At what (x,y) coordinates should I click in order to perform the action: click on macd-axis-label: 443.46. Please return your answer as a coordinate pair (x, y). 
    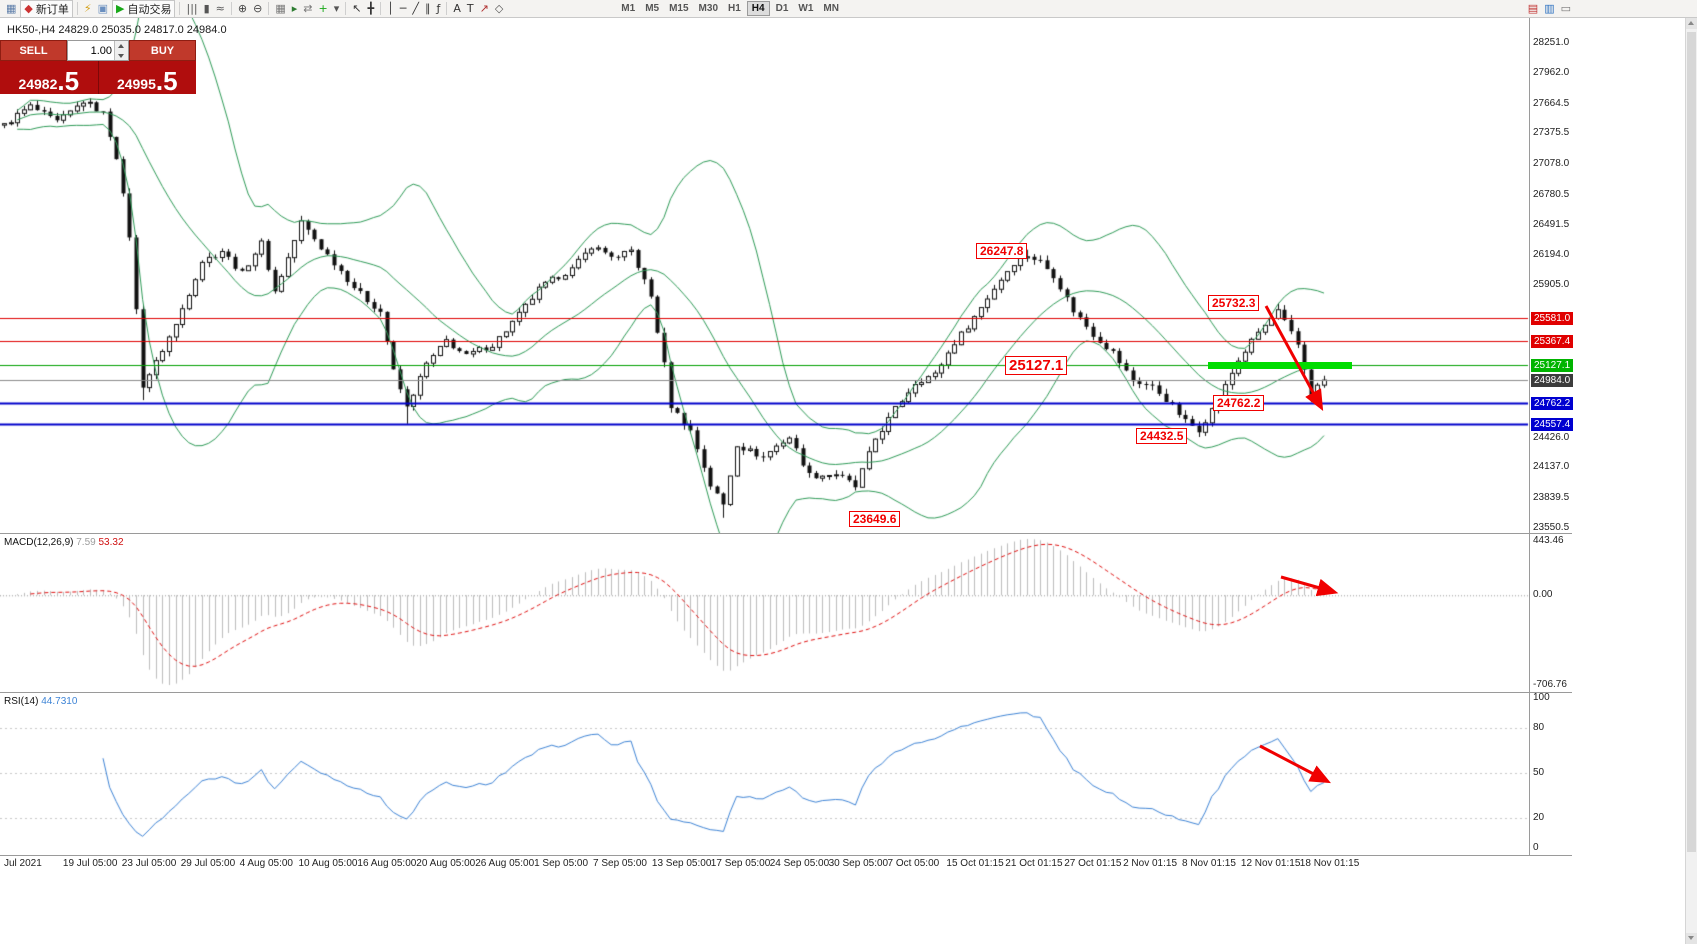
    Looking at the image, I should click on (1548, 540).